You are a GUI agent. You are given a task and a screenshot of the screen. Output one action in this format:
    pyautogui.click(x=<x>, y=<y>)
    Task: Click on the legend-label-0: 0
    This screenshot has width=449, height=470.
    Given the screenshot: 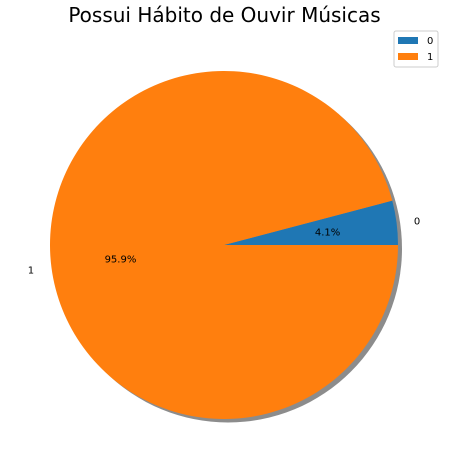 What is the action you would take?
    pyautogui.click(x=430, y=41)
    